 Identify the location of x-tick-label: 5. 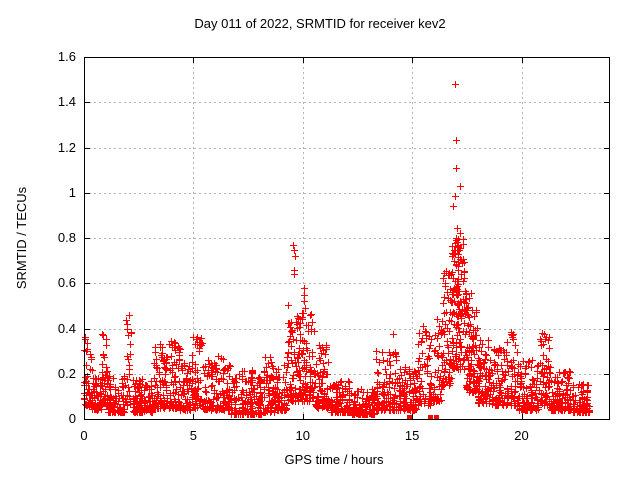
(193, 435).